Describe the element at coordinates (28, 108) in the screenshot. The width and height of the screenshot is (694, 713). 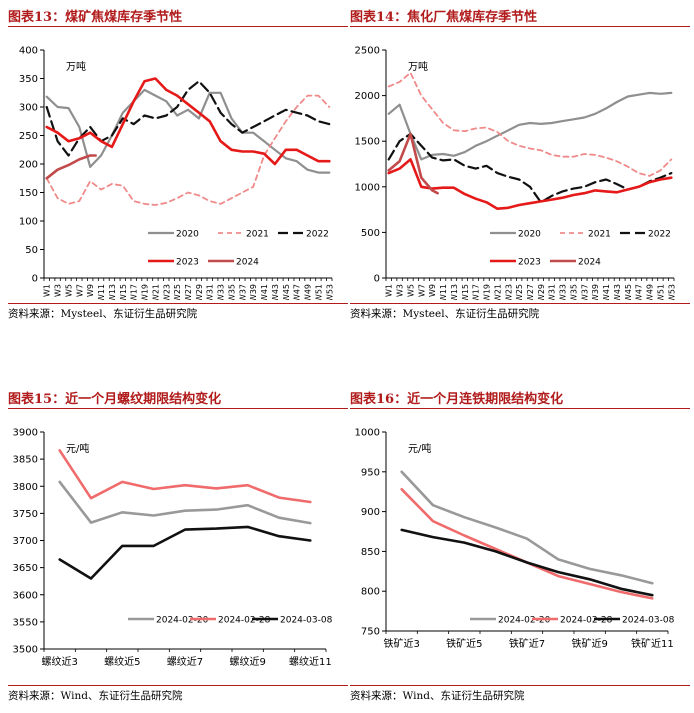
I see `y-tick-label: 300` at that location.